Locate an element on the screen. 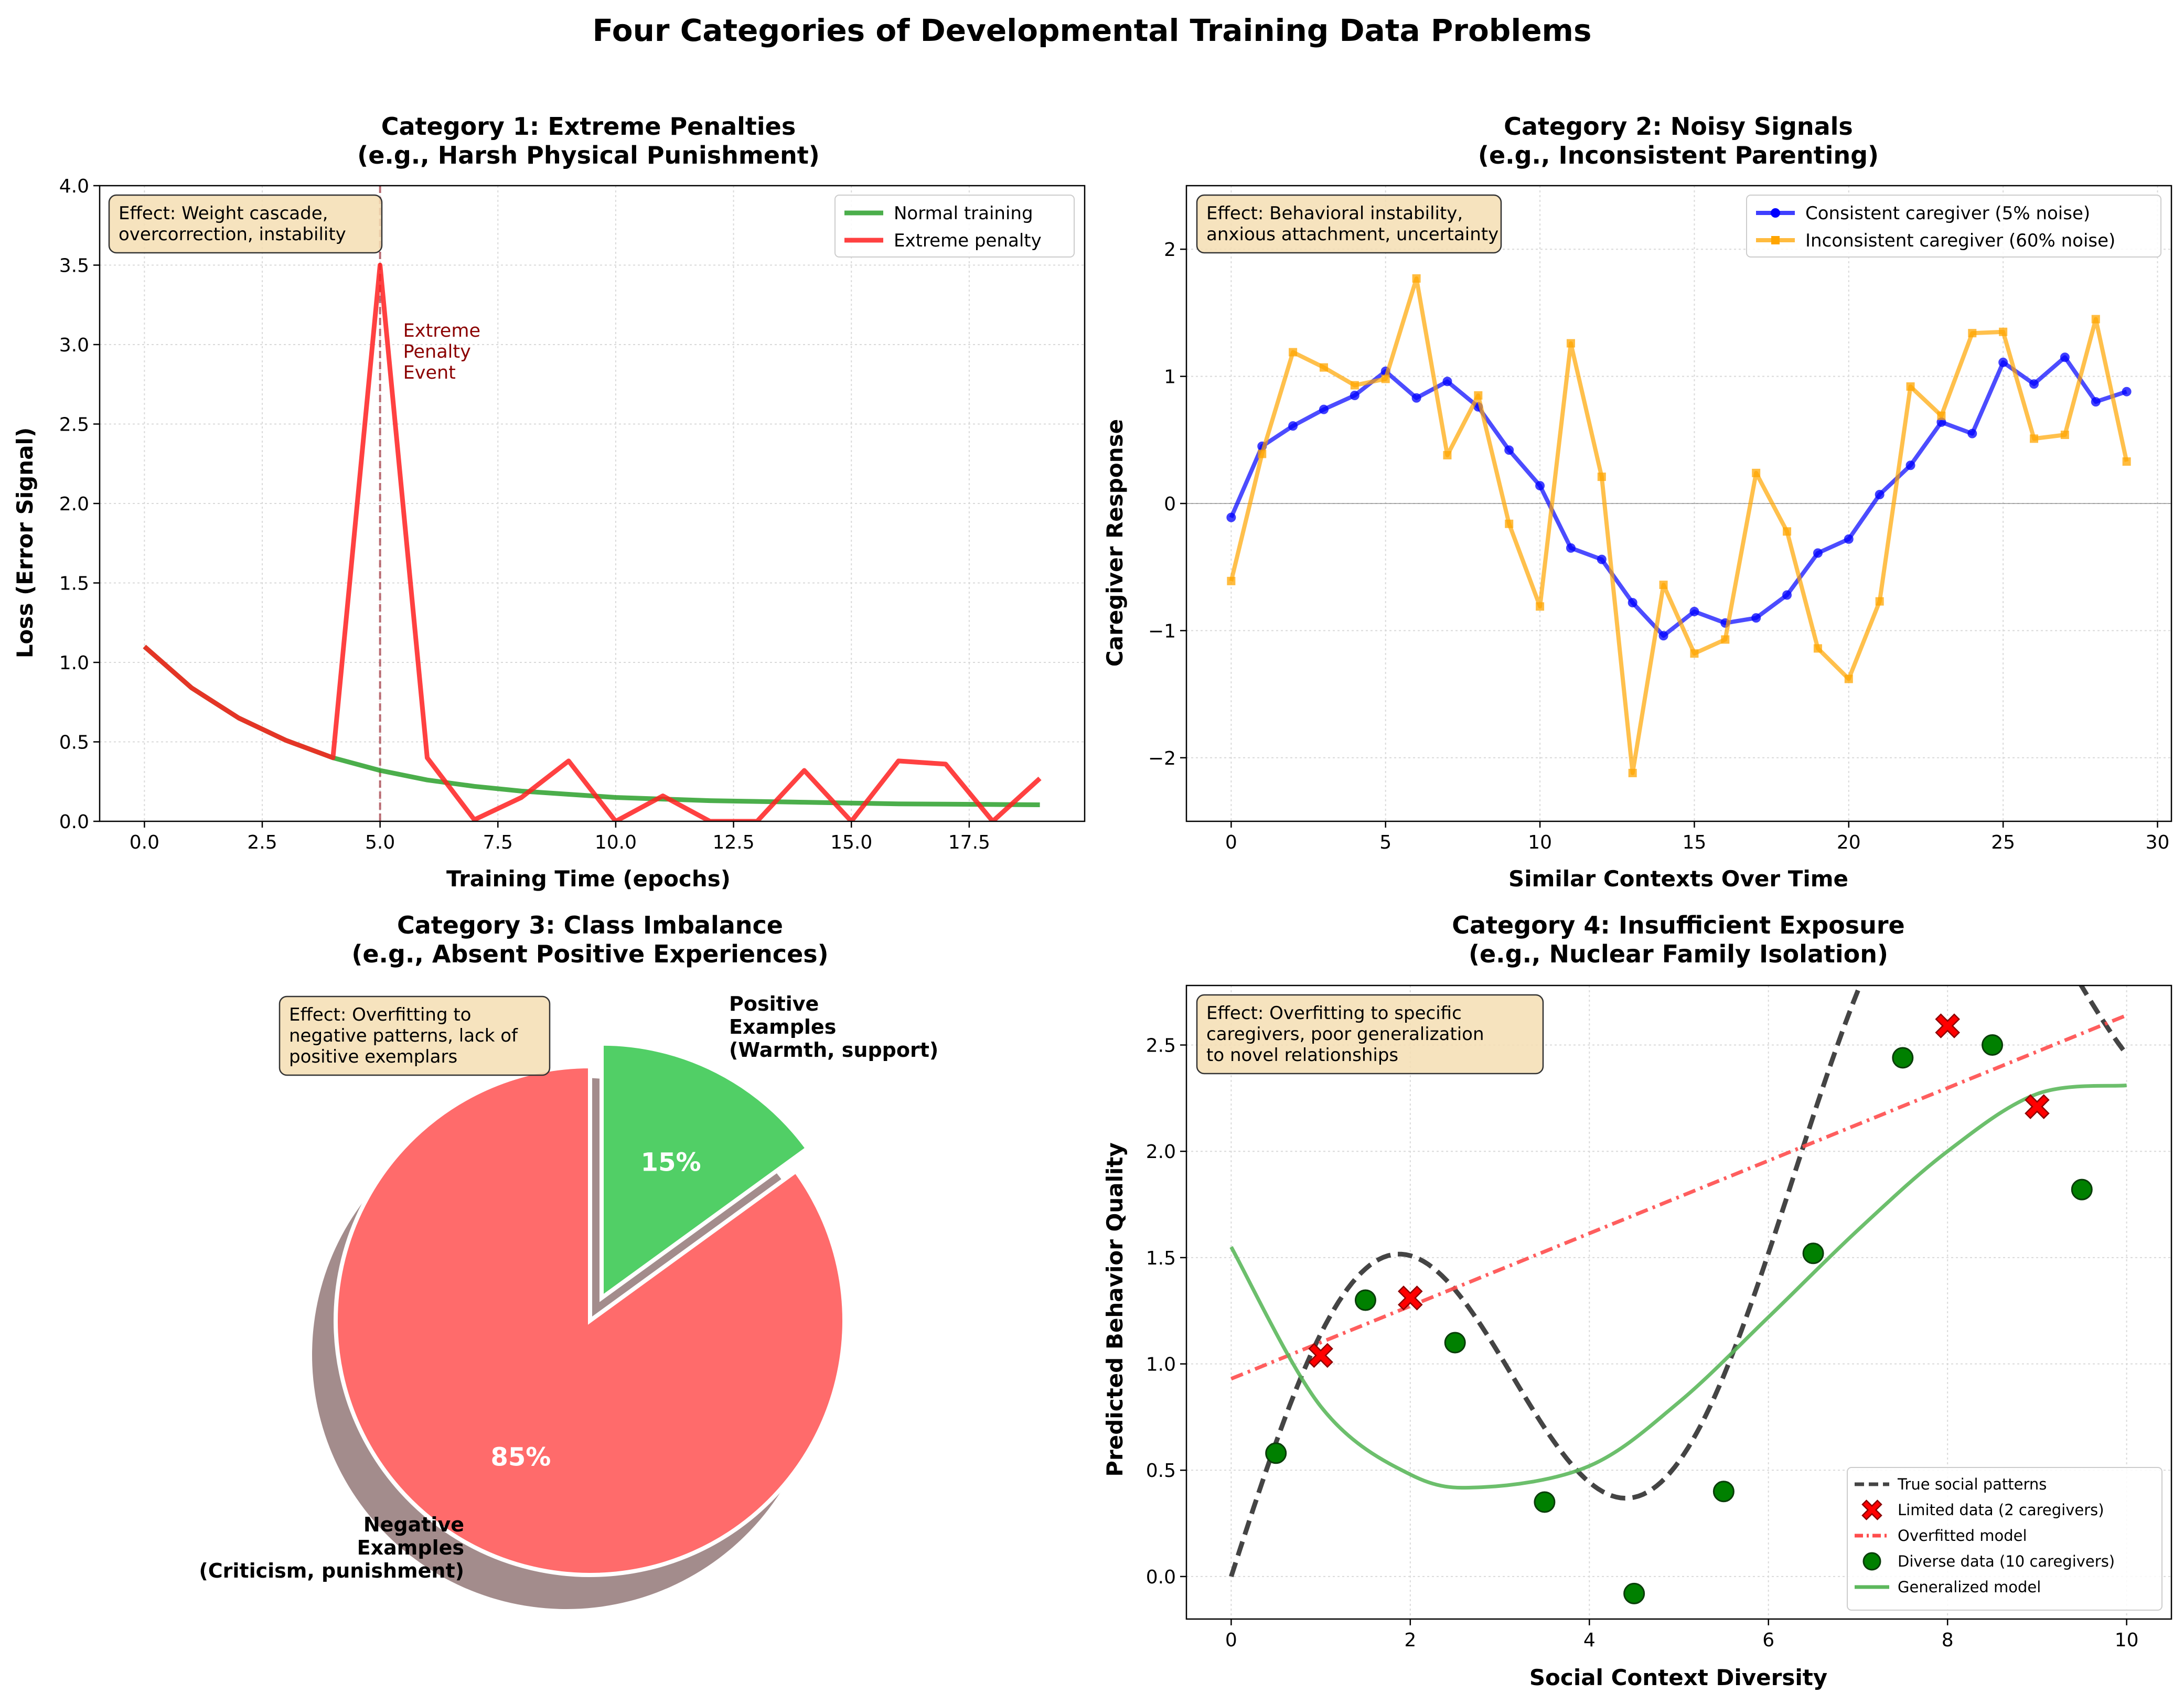 Image resolution: width=2184 pixels, height=1704 pixels. p4-effect-box is located at coordinates (1370, 1034).